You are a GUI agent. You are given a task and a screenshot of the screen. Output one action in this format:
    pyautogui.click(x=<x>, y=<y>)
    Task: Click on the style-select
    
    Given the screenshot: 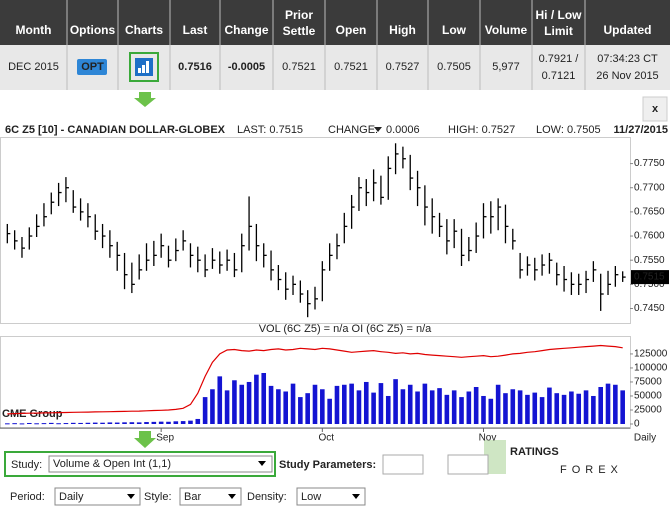 What is the action you would take?
    pyautogui.click(x=210, y=496)
    